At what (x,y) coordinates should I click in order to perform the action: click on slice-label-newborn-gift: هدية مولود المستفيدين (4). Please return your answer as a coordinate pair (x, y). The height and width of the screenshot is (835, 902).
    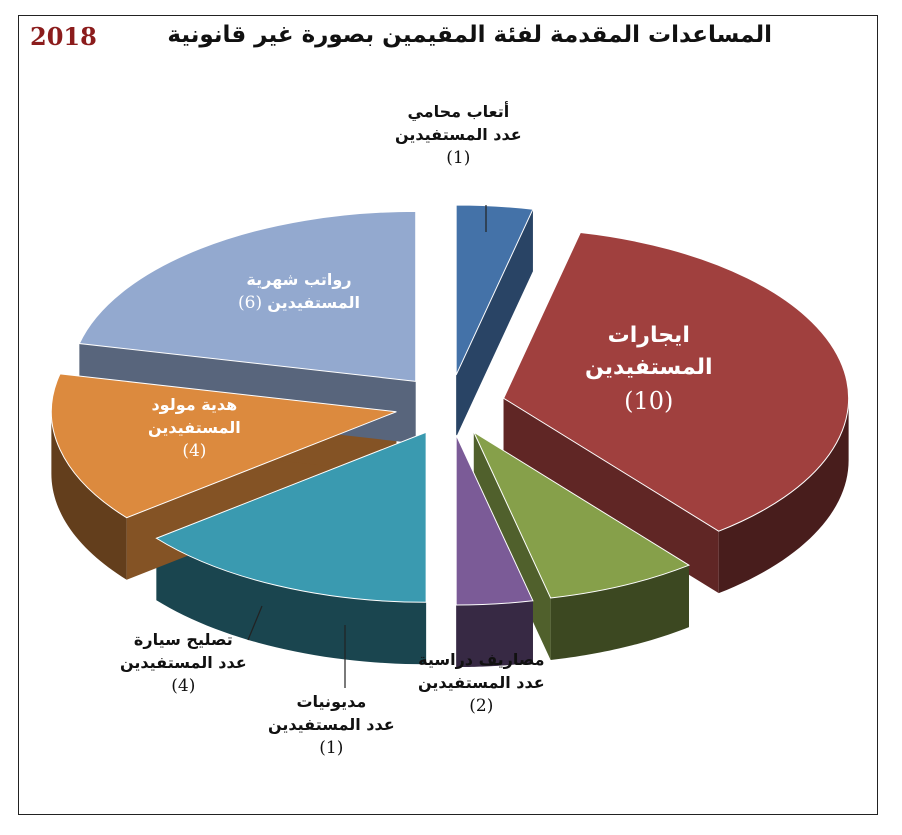
    Looking at the image, I should click on (194, 428).